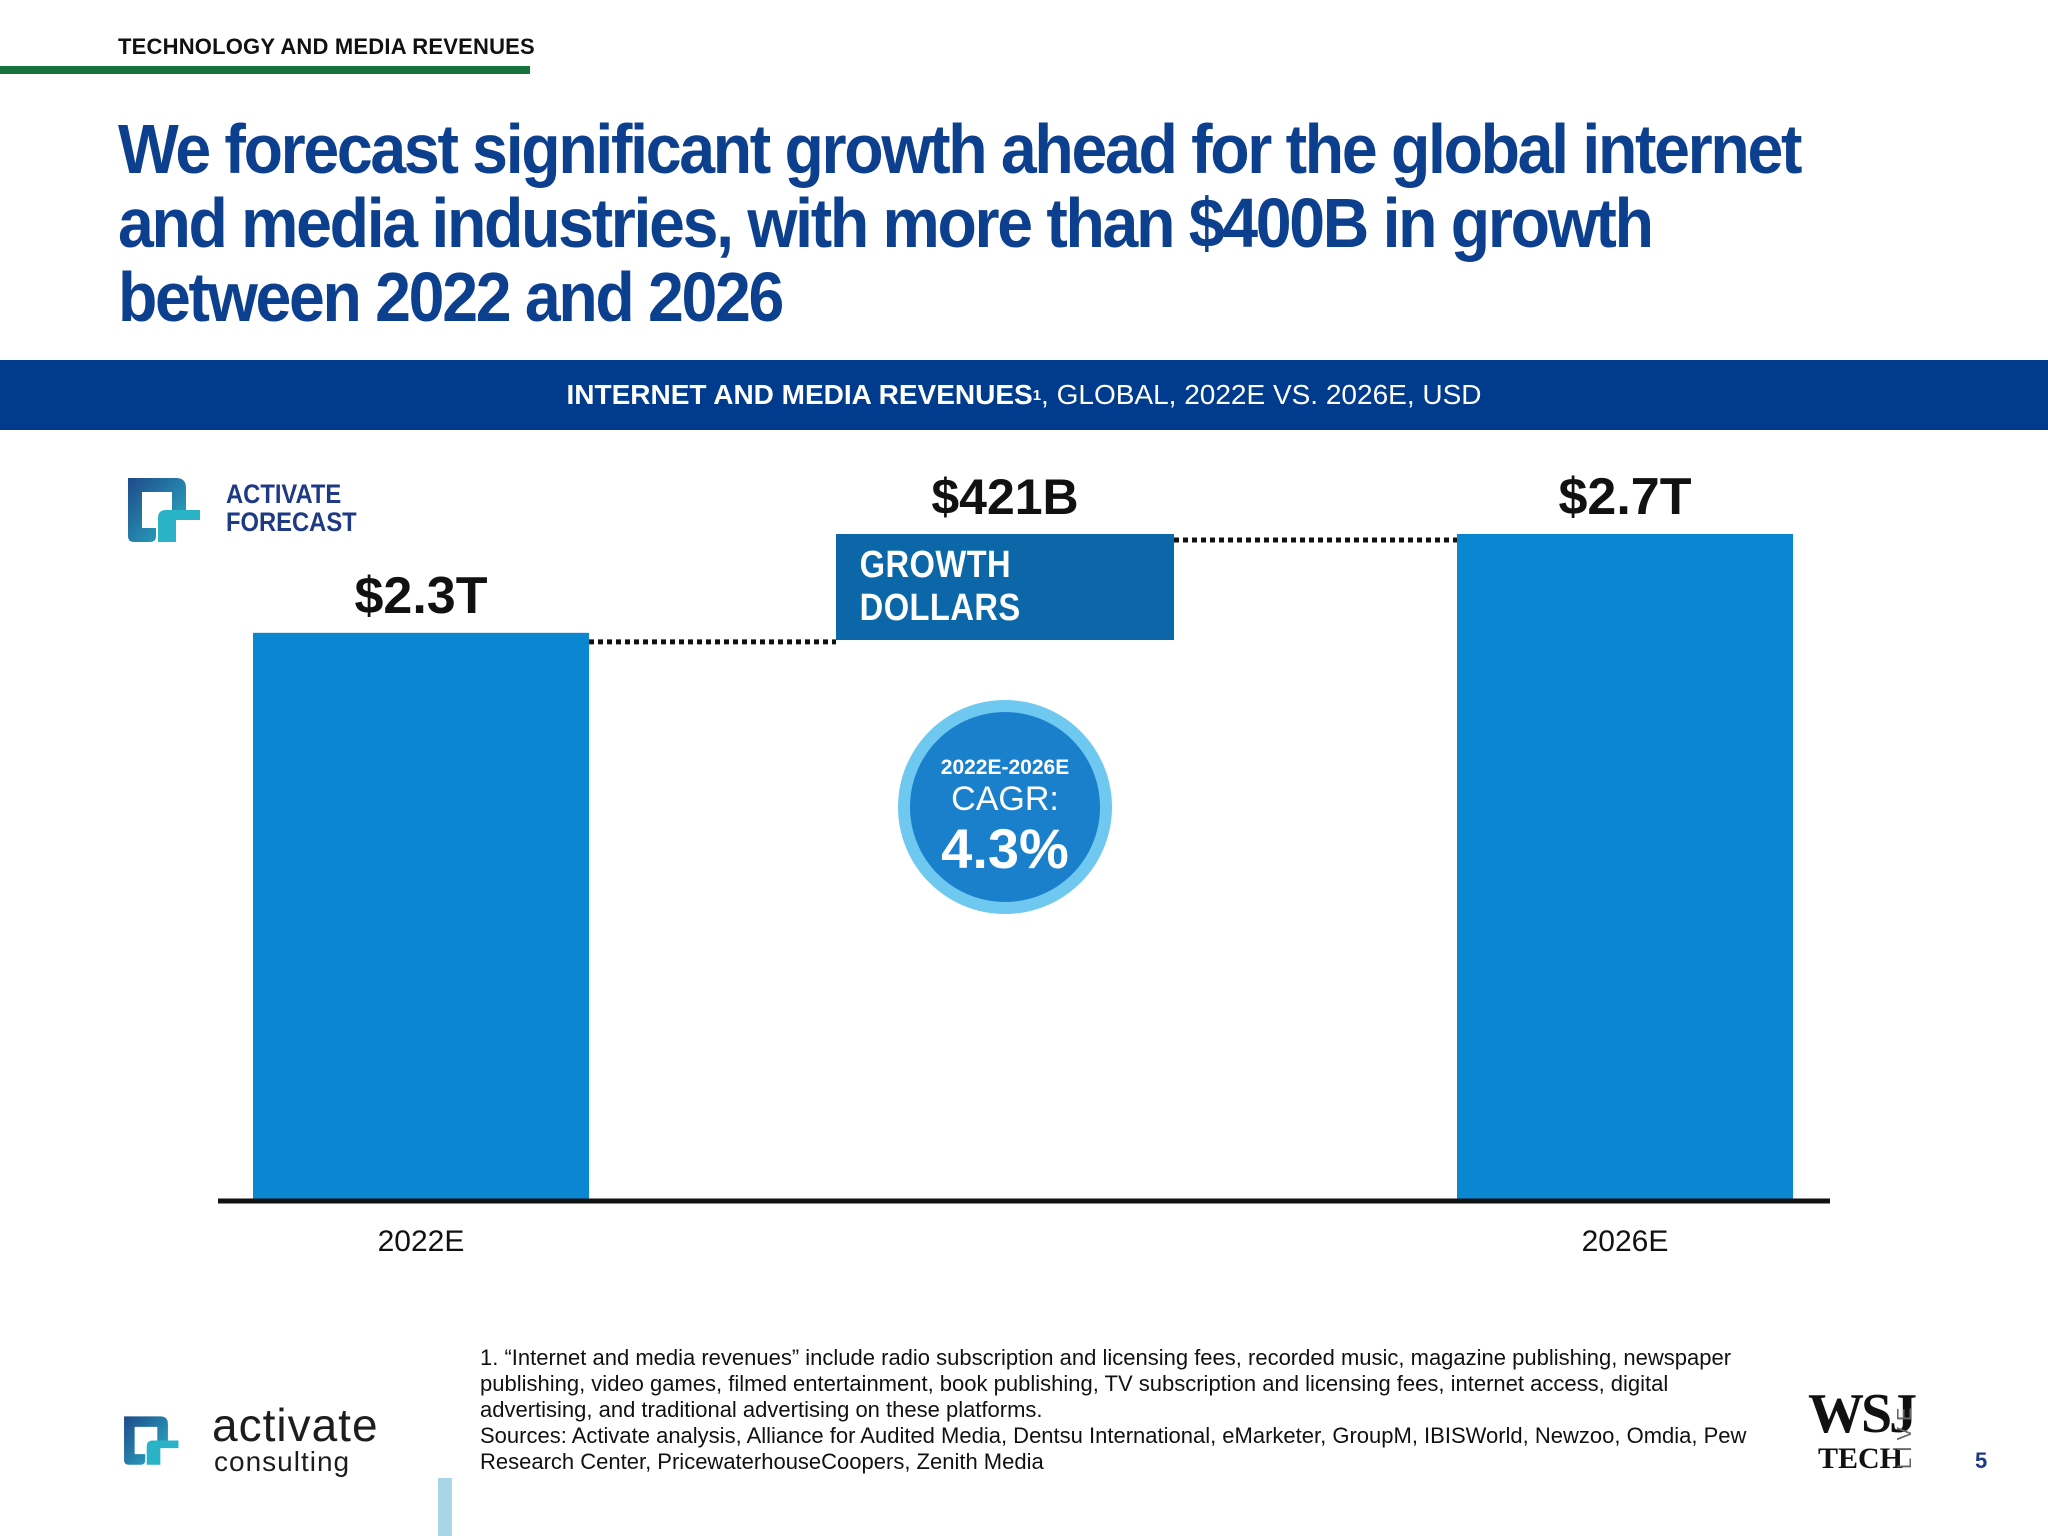 The width and height of the screenshot is (2048, 1536). I want to click on category-label-2022E: 2022E, so click(421, 1241).